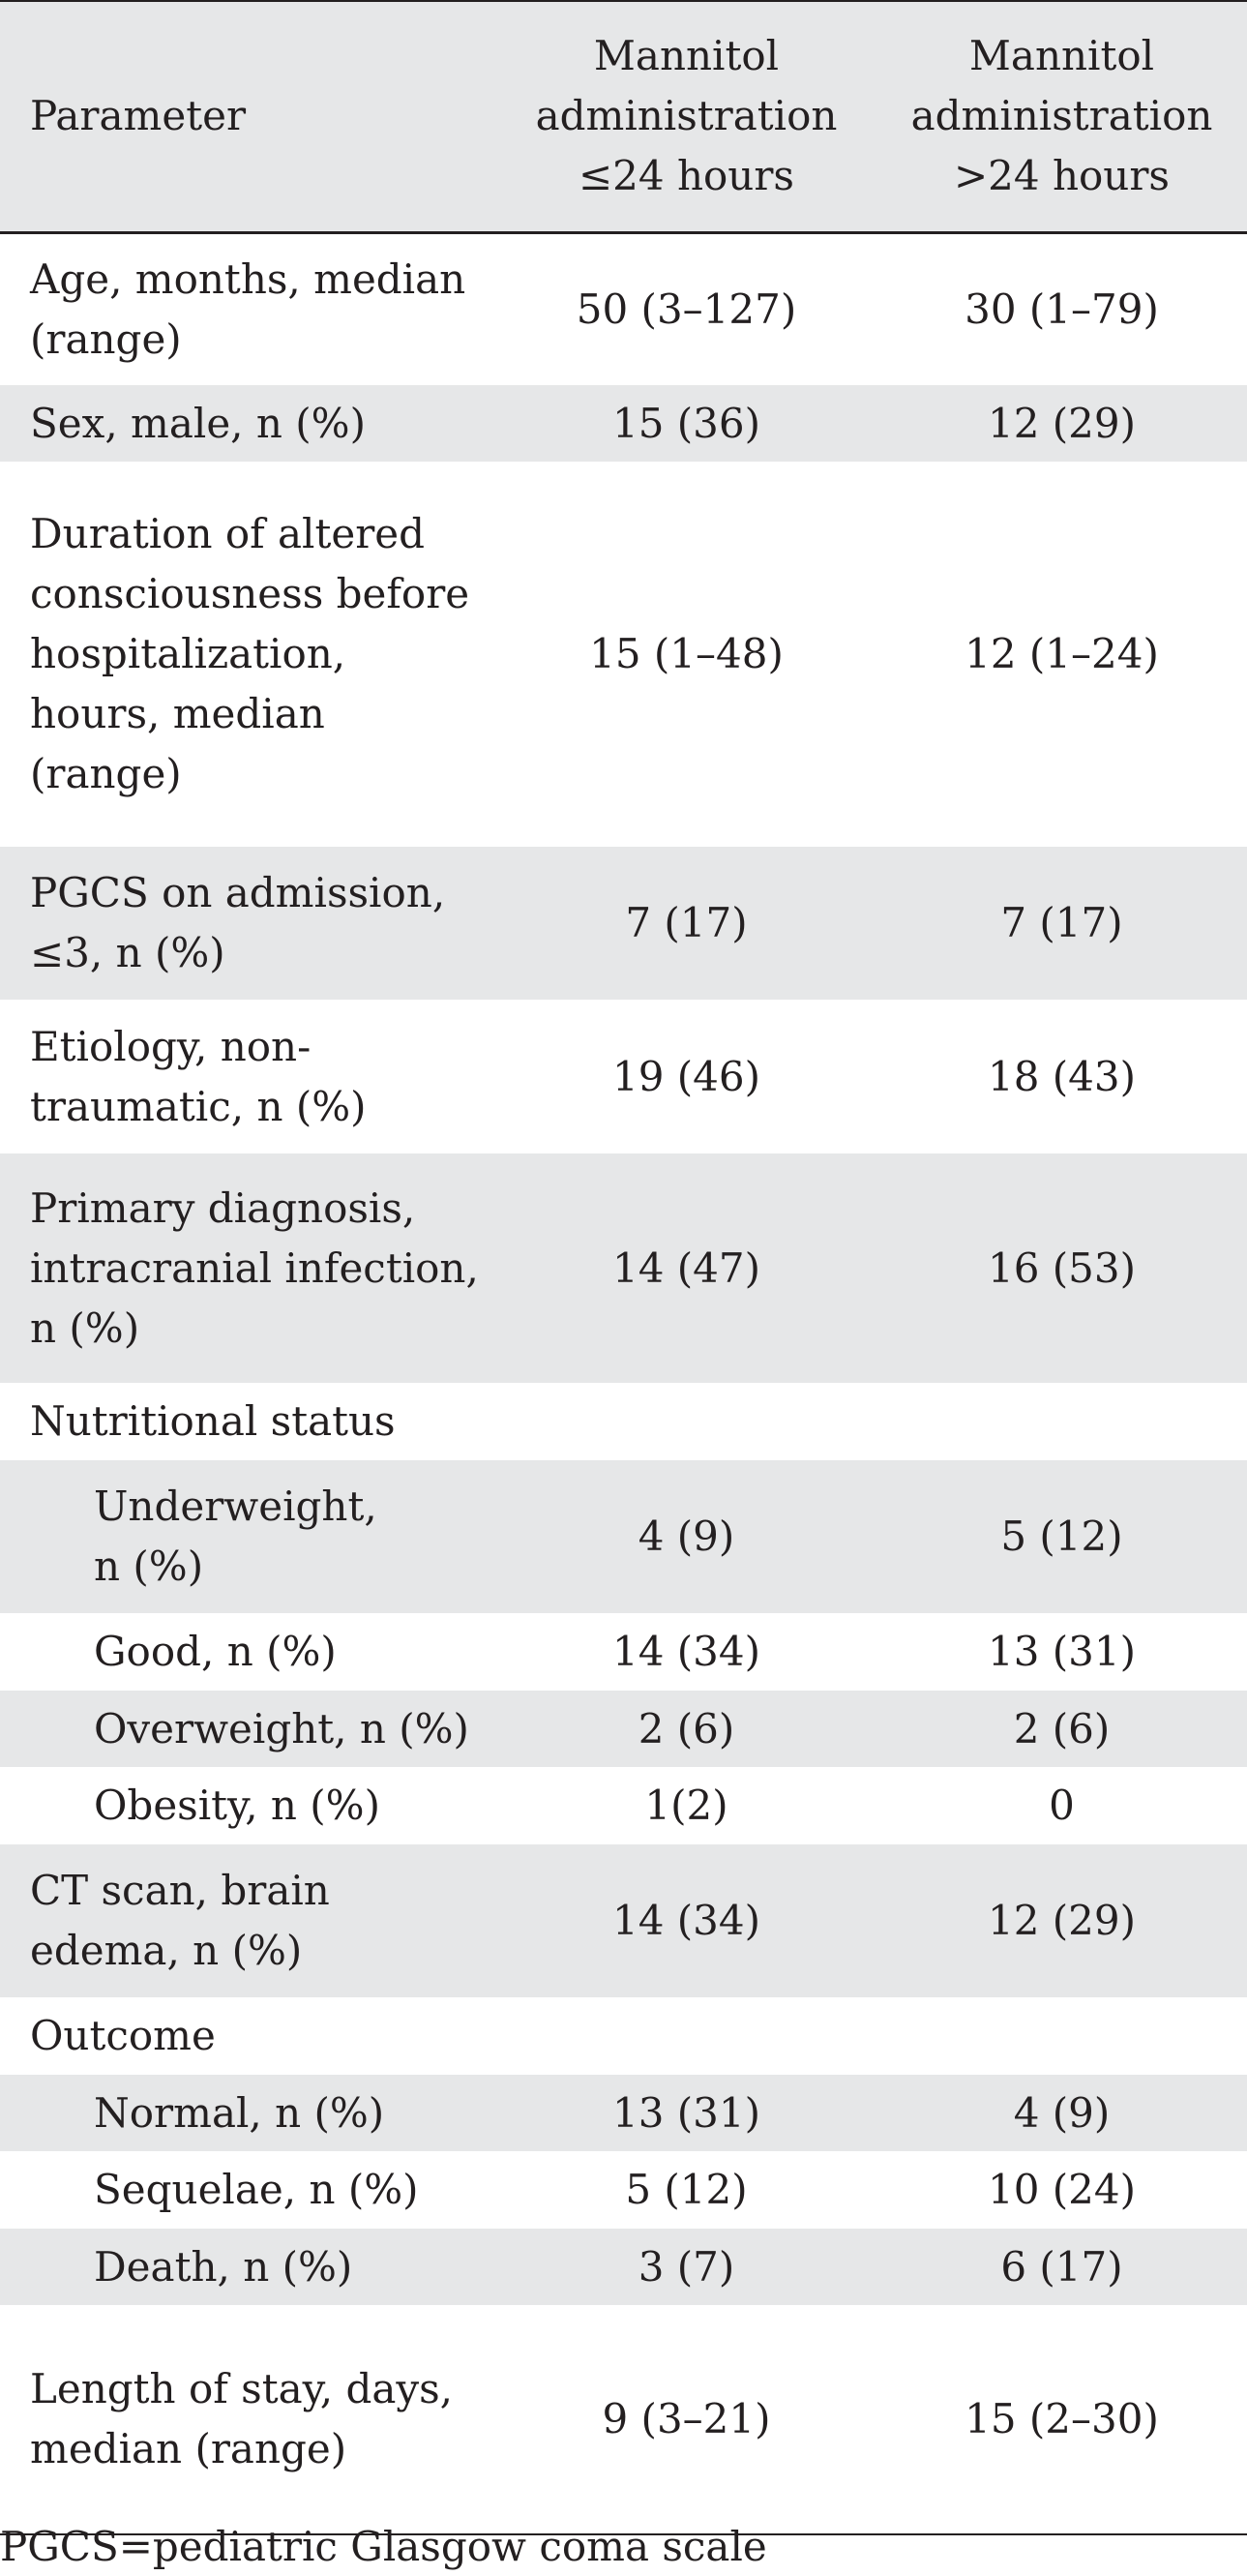  I want to click on cell-gt24: 5 (12), so click(1062, 1536).